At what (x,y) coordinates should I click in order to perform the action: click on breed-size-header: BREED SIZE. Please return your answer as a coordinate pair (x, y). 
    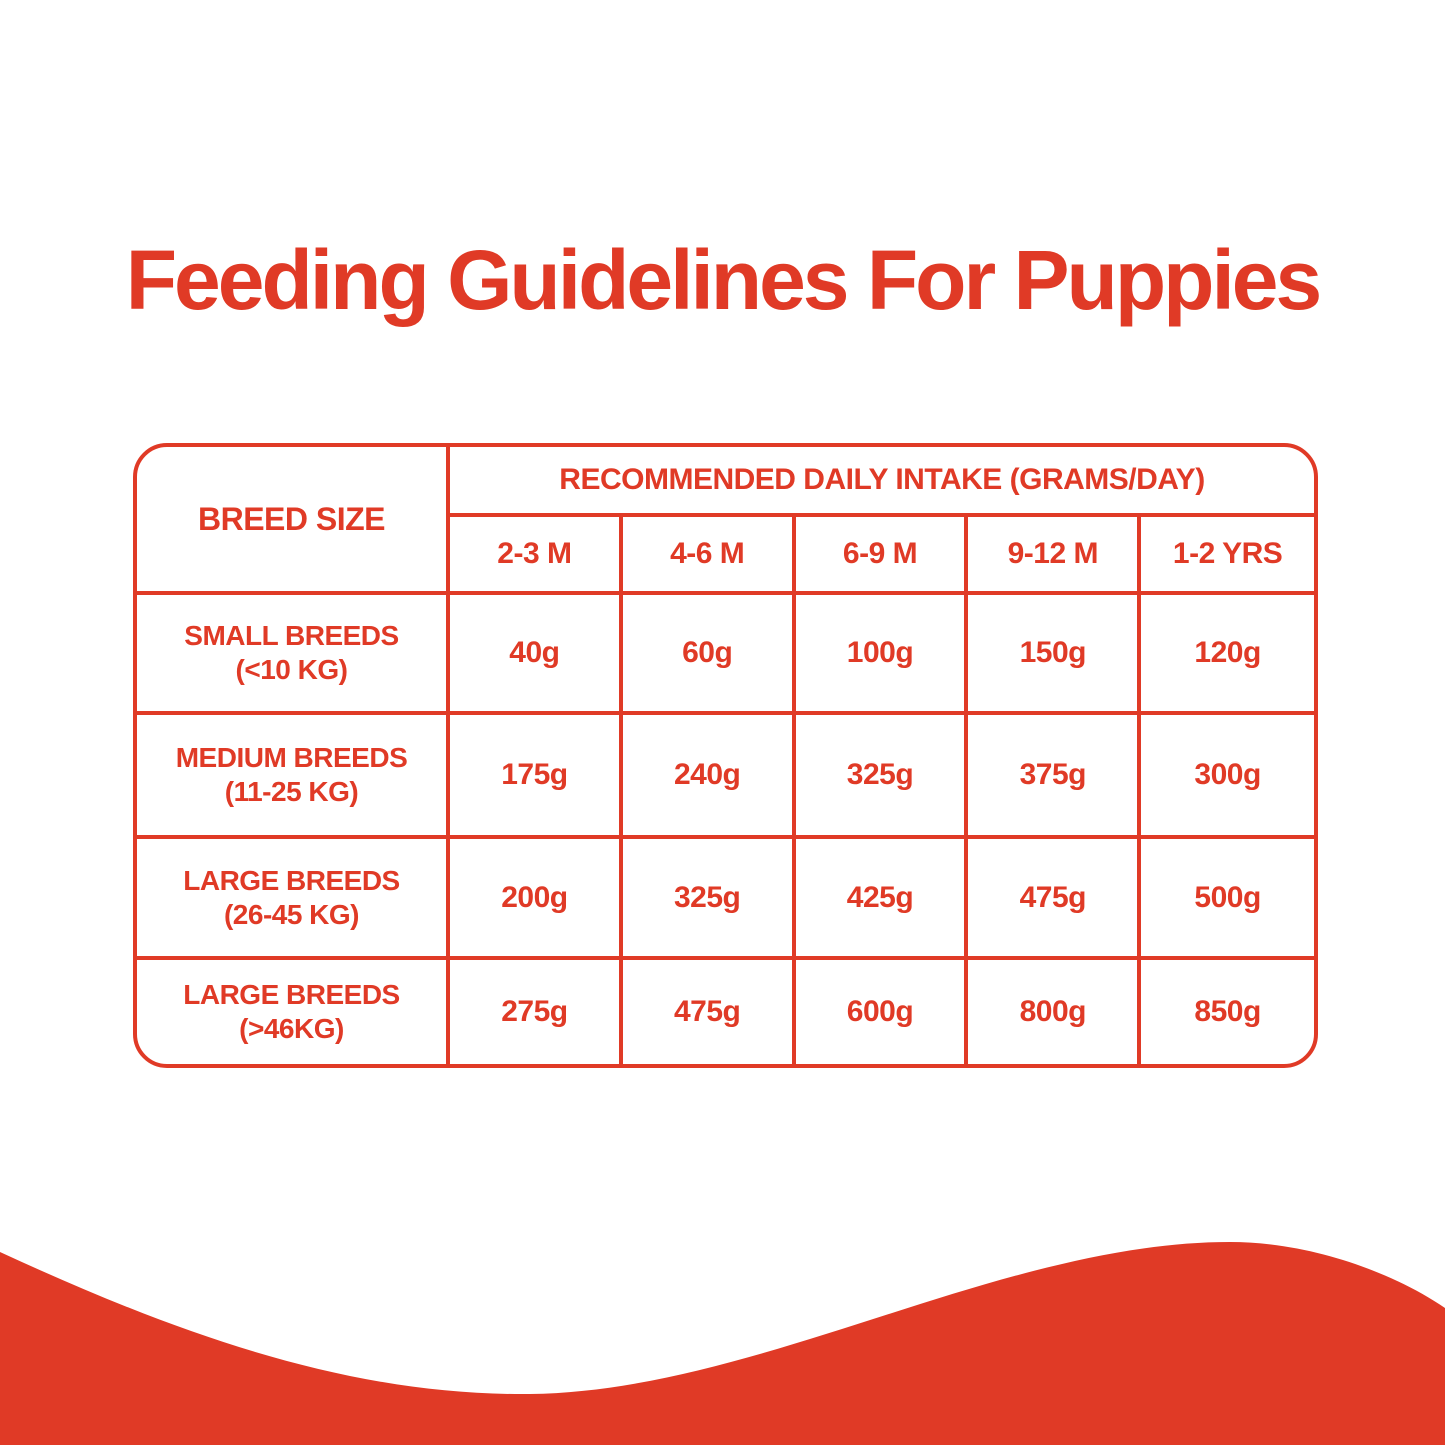
    Looking at the image, I should click on (293, 521).